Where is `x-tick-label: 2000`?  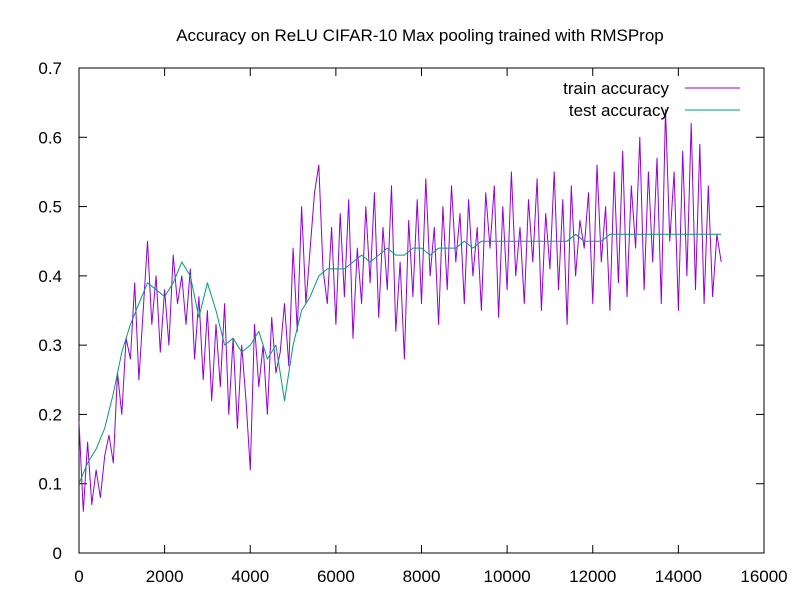 x-tick-label: 2000 is located at coordinates (165, 576).